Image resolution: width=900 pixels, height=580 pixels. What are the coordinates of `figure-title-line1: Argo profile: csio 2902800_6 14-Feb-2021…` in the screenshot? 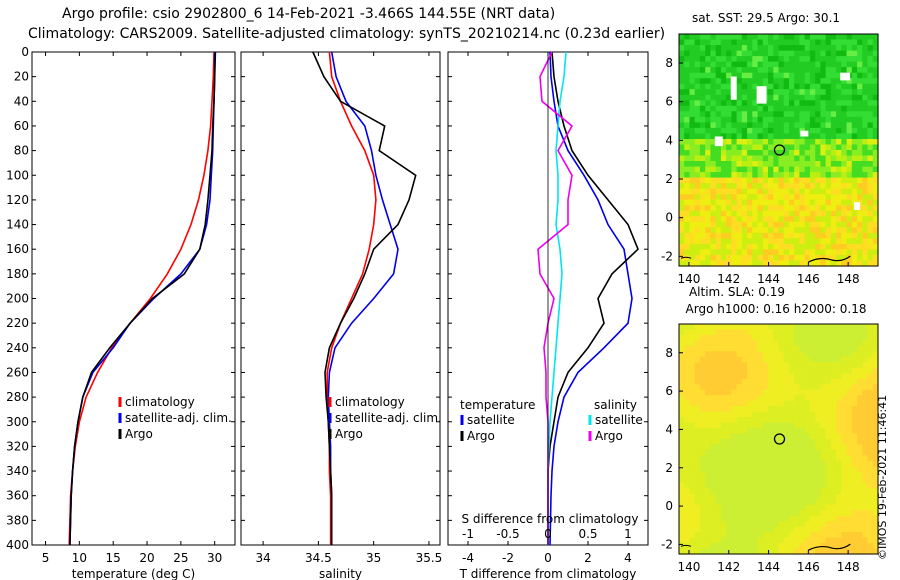 It's located at (309, 14).